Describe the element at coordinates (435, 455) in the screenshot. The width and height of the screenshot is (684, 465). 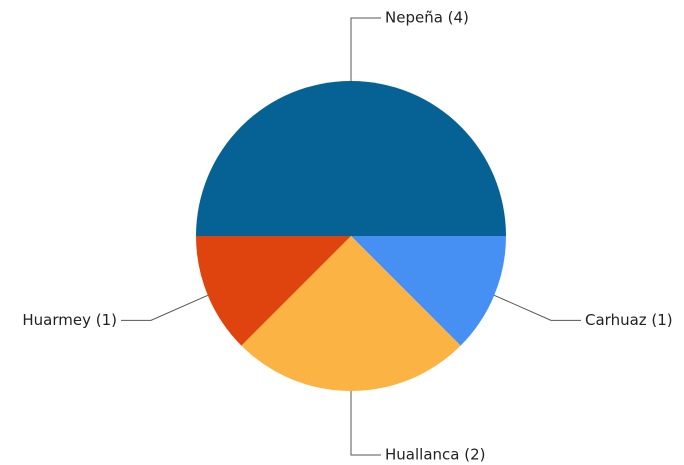
I see `slice-label: Huallanca (2)` at that location.